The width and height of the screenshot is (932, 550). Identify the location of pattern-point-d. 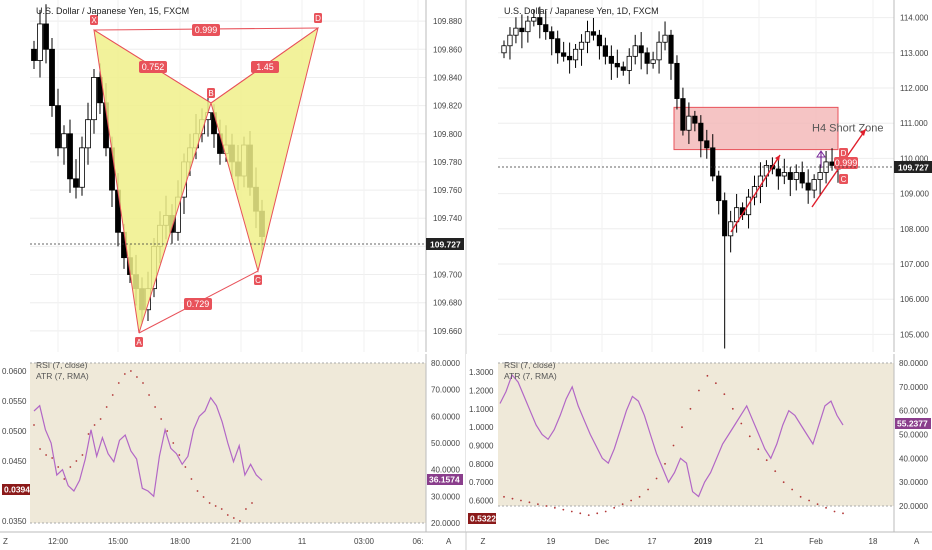
(318, 18).